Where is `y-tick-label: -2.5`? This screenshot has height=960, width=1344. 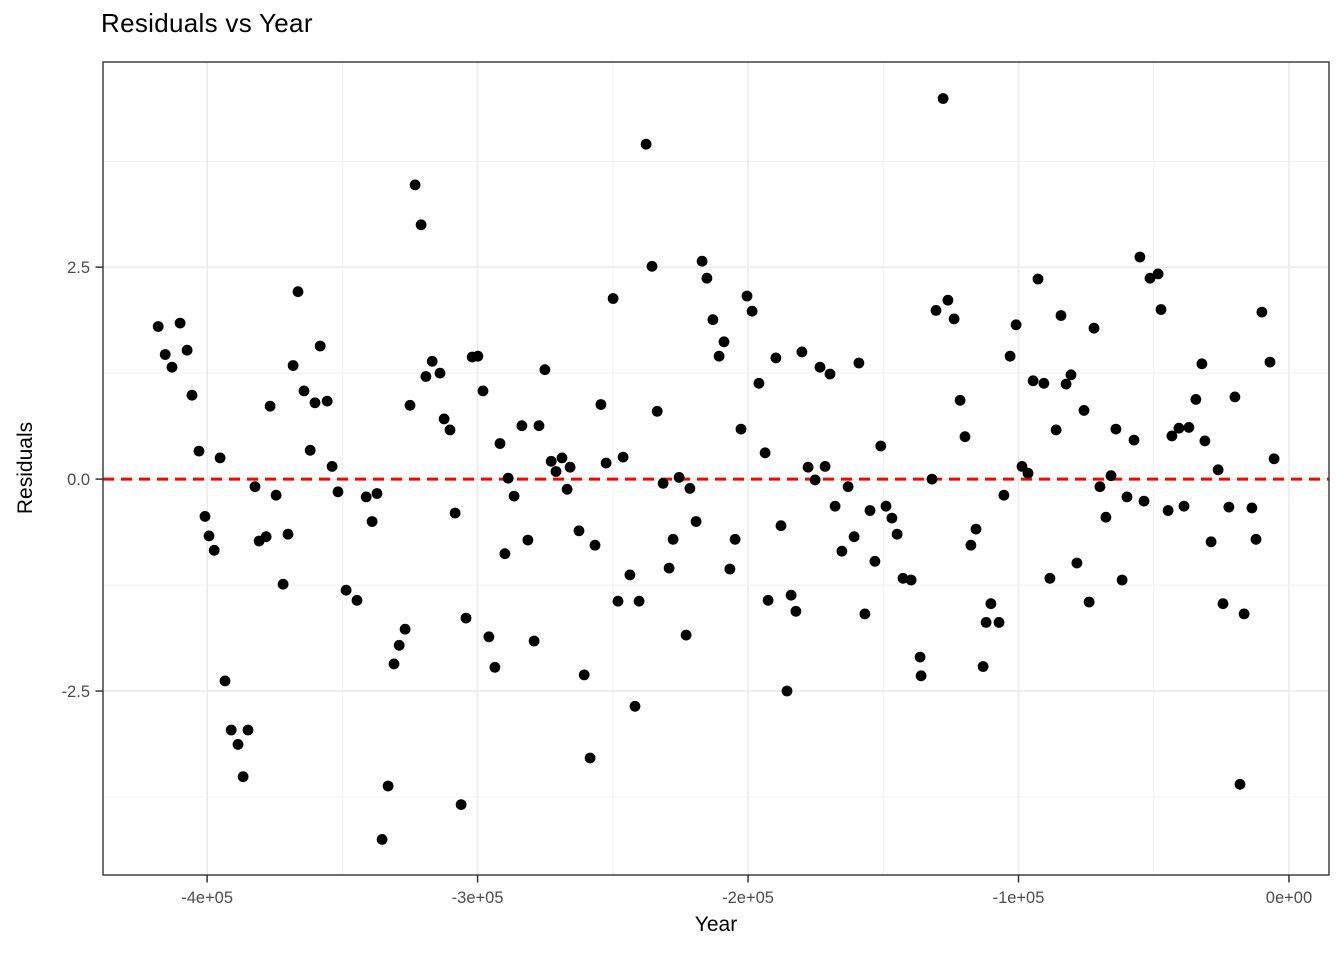
y-tick-label: -2.5 is located at coordinates (76, 692).